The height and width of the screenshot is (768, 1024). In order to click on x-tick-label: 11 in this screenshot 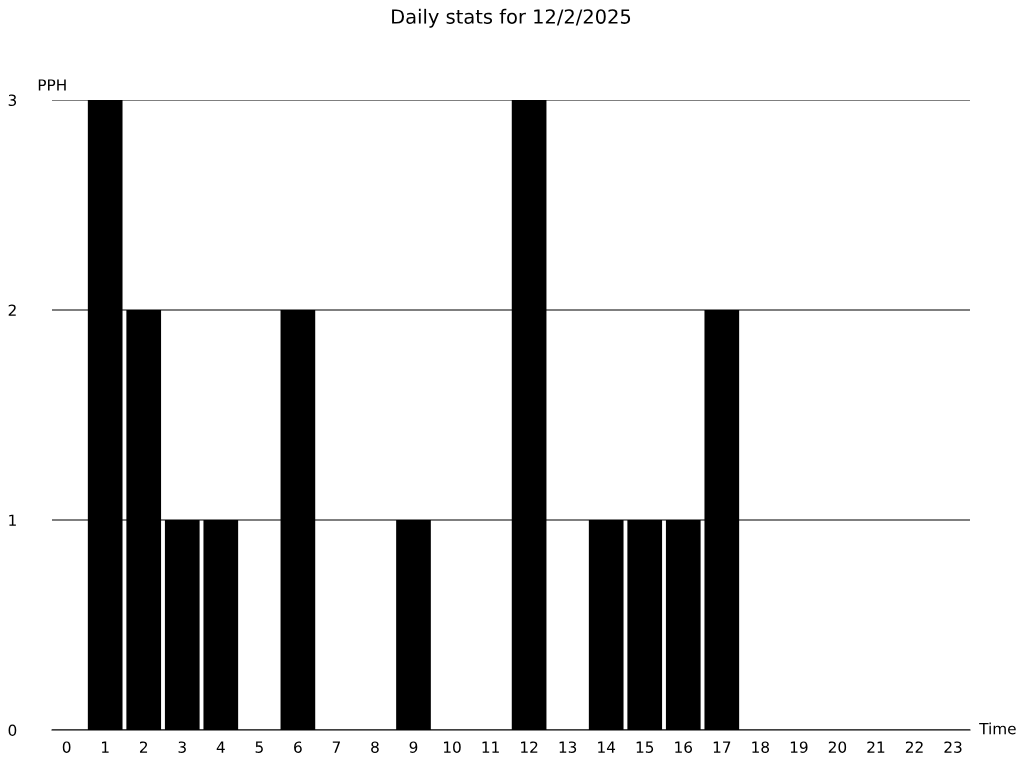, I will do `click(490, 747)`.